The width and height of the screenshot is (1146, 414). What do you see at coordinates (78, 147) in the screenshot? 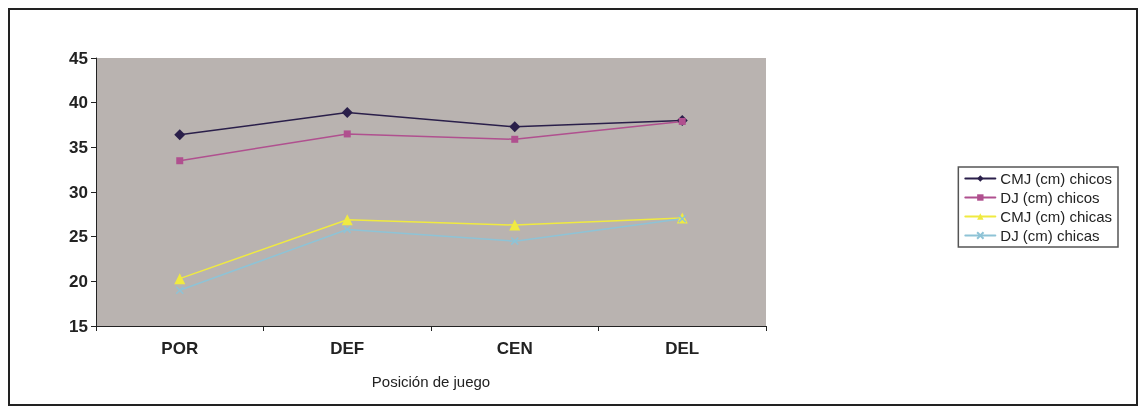
I see `y-tick-label: 35` at bounding box center [78, 147].